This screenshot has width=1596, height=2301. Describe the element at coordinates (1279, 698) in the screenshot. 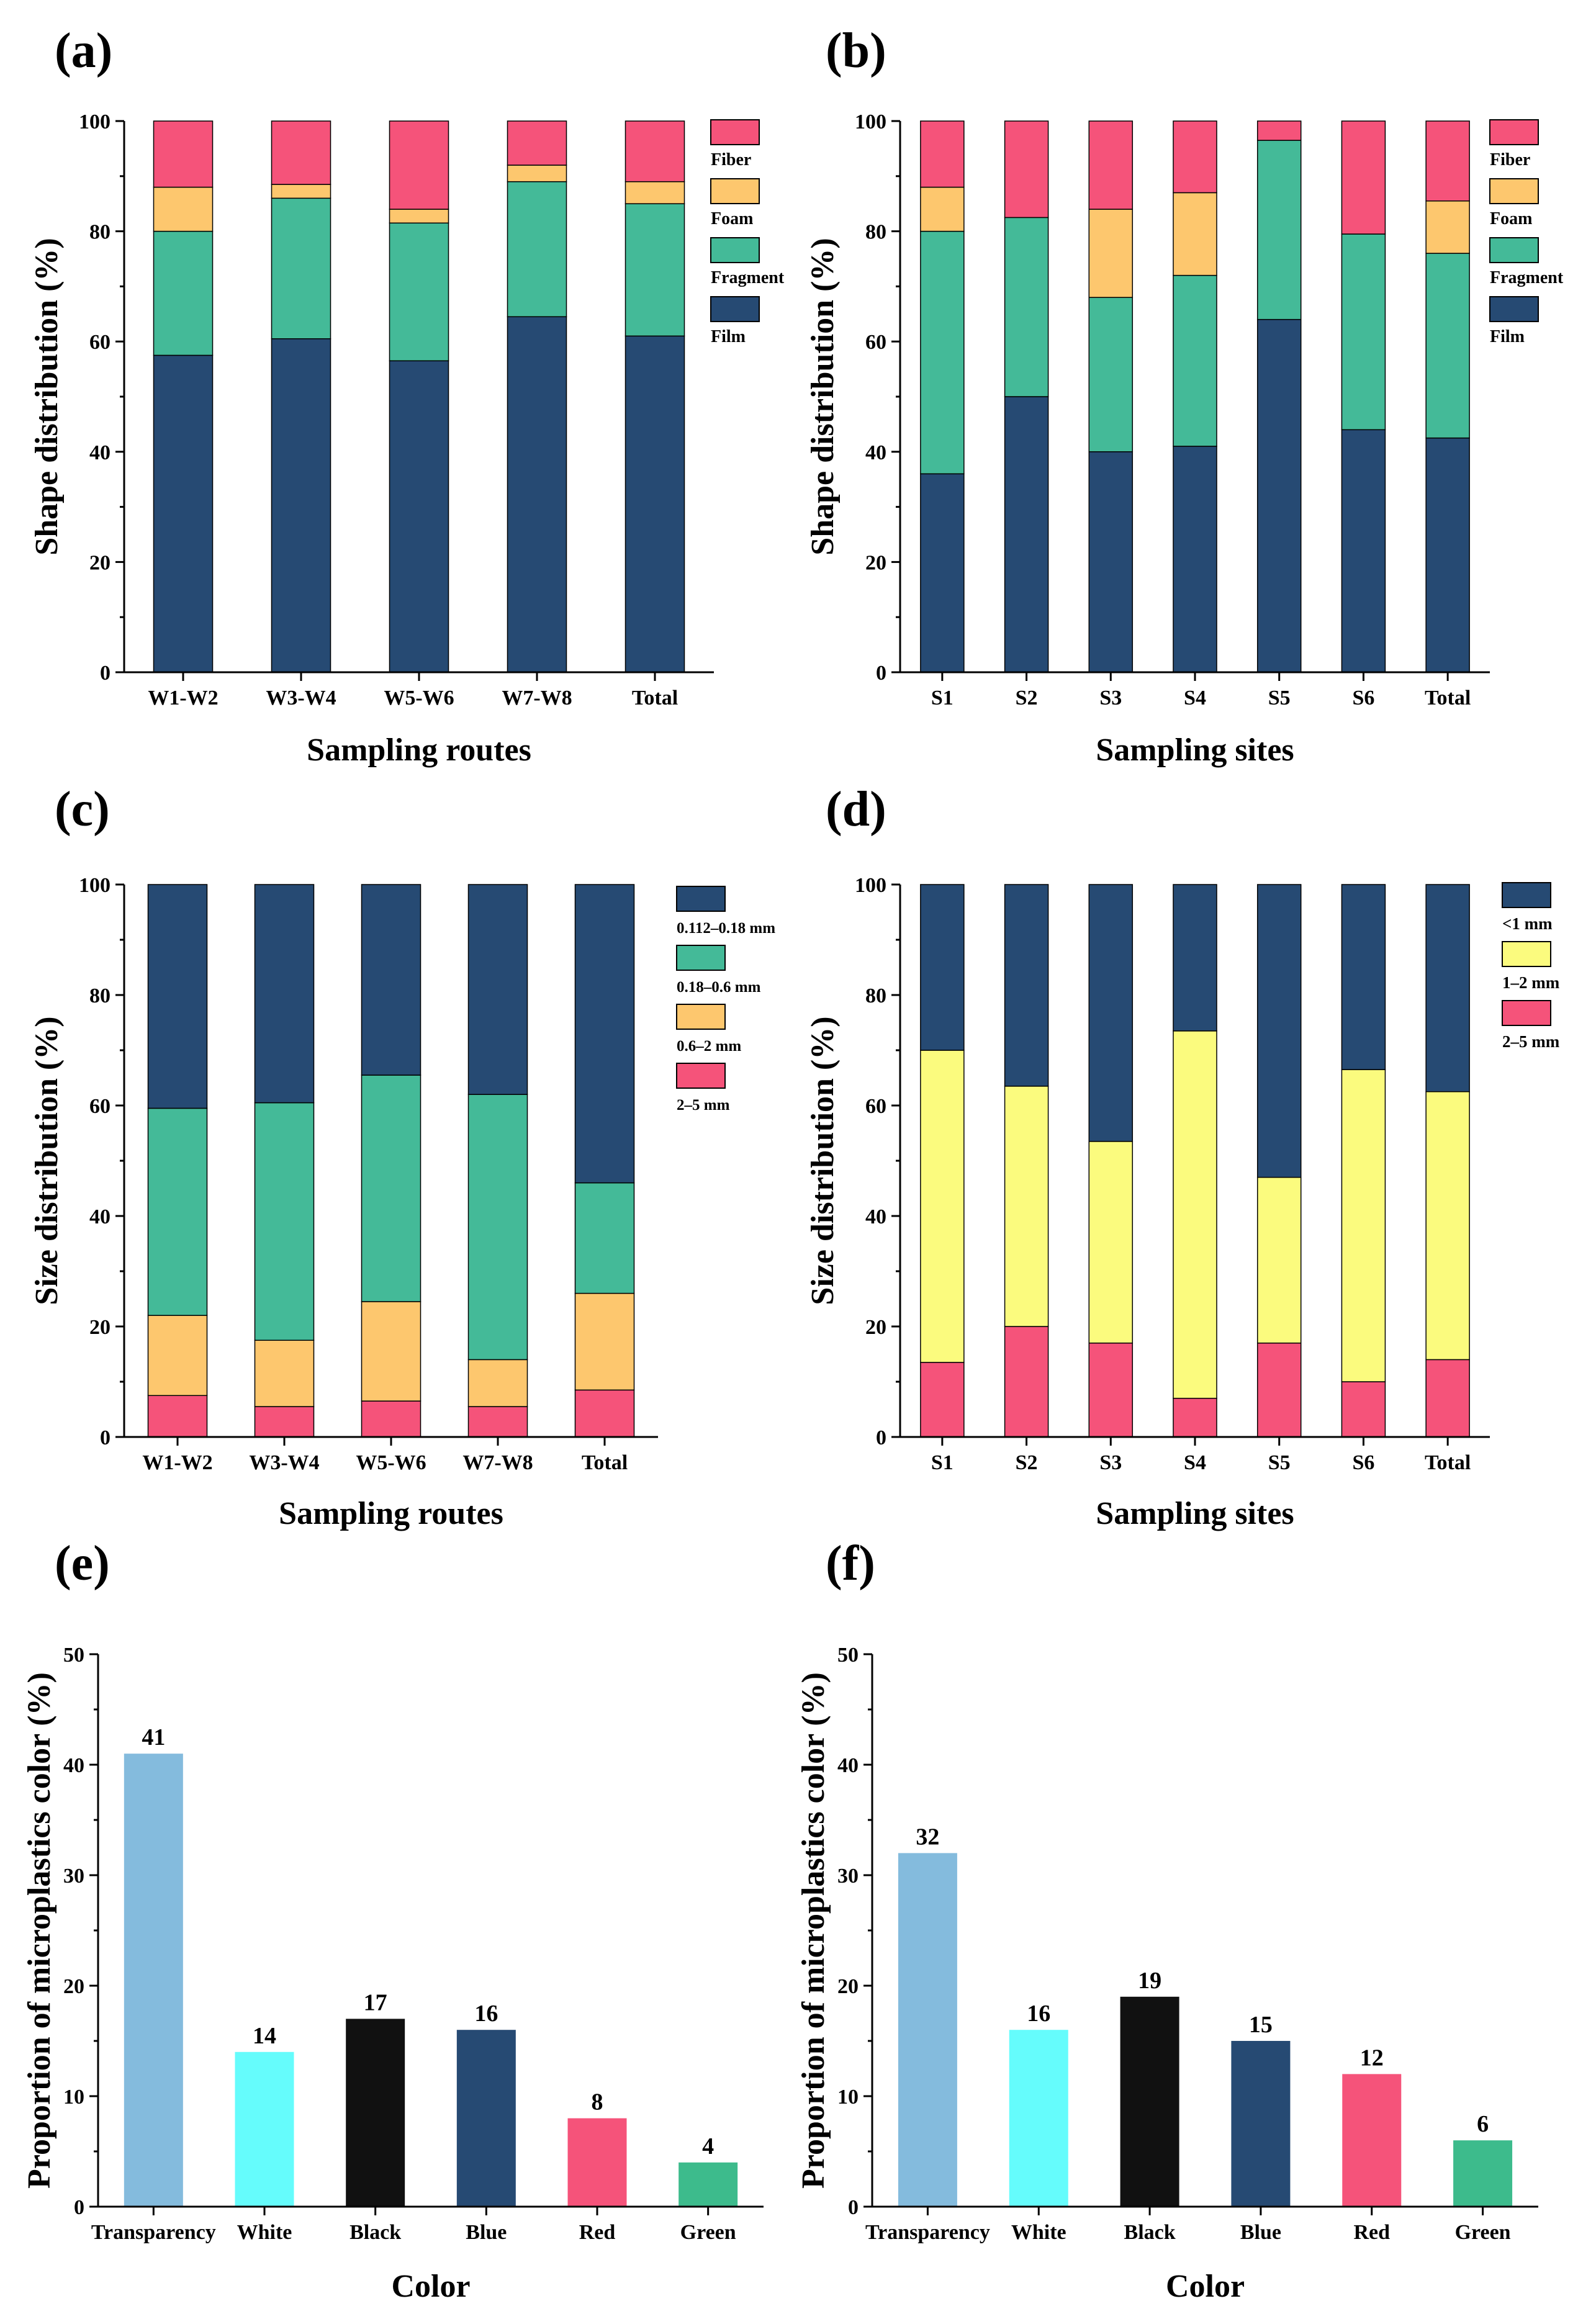

I see `x-tick-label: S5` at that location.